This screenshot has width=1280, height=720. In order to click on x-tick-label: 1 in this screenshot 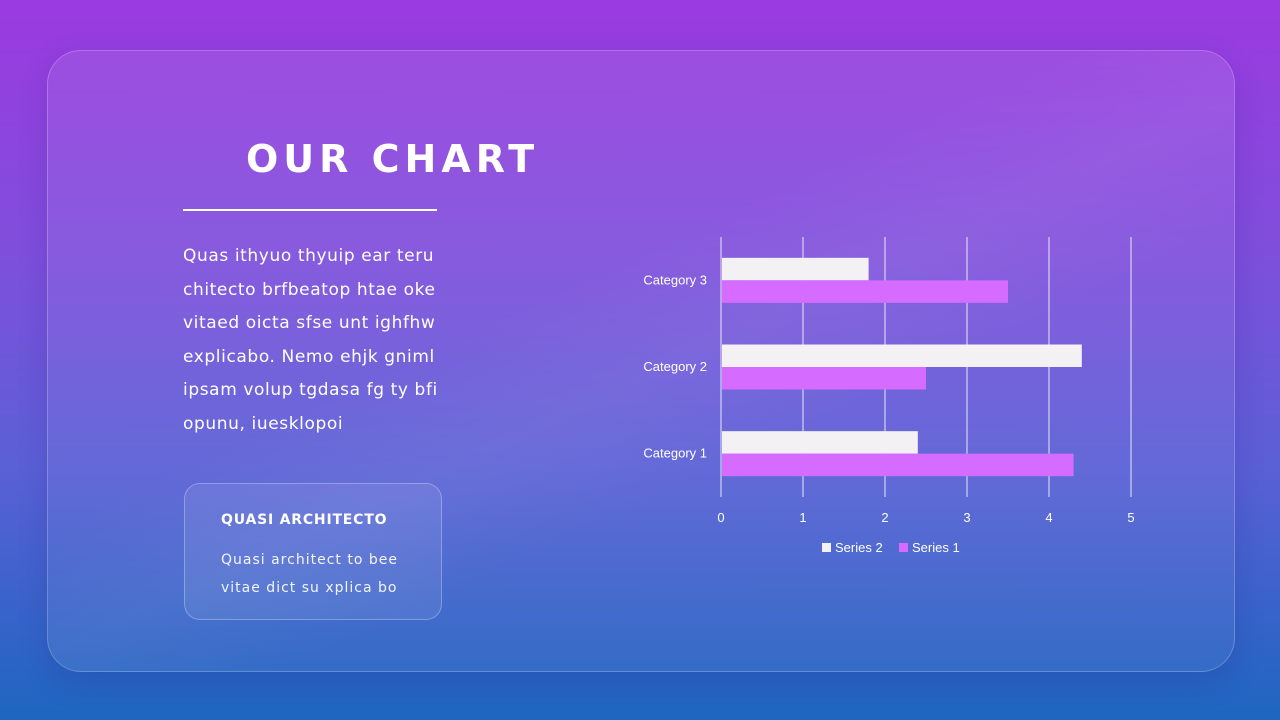, I will do `click(802, 517)`.